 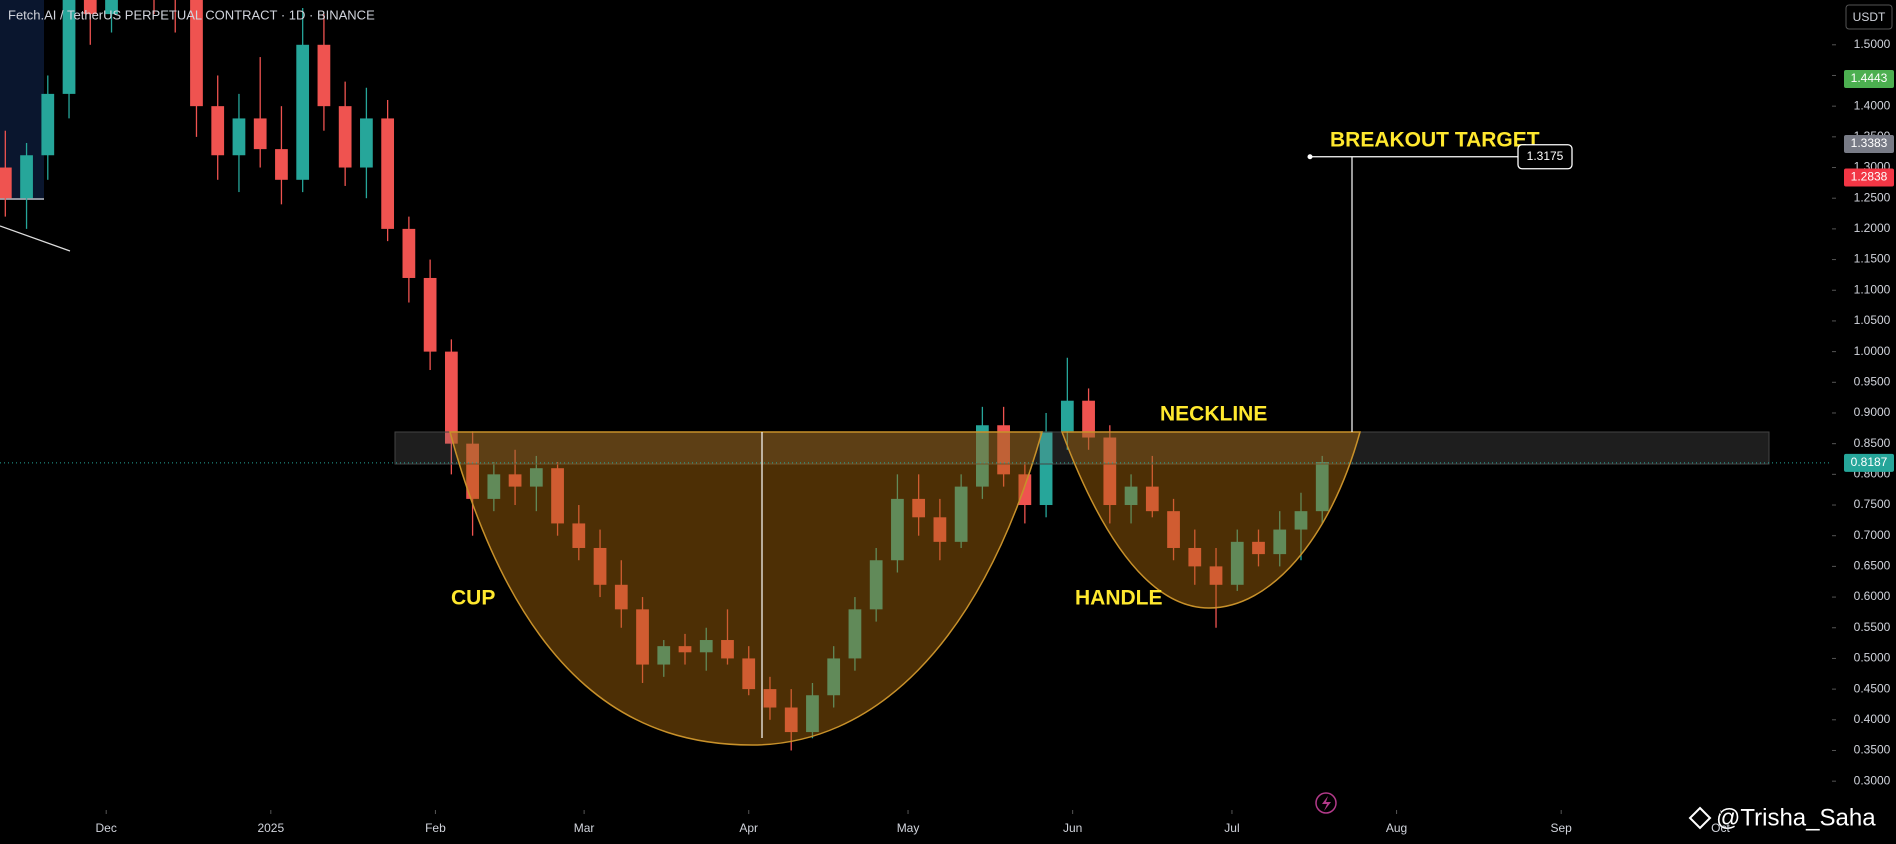 What do you see at coordinates (1872, 228) in the screenshot?
I see `y-tick-label: 1.2000` at bounding box center [1872, 228].